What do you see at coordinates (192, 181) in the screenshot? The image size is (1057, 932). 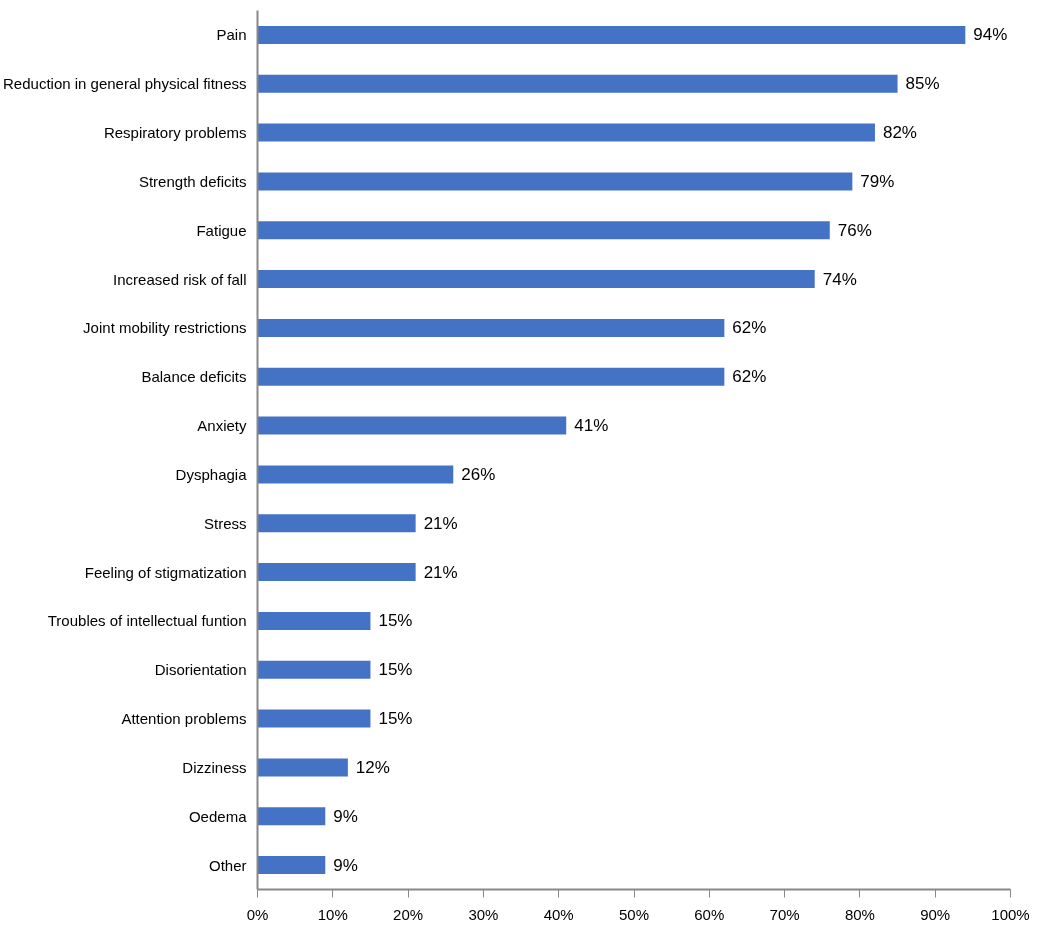 I see `y-tick-label: Strength deficits` at bounding box center [192, 181].